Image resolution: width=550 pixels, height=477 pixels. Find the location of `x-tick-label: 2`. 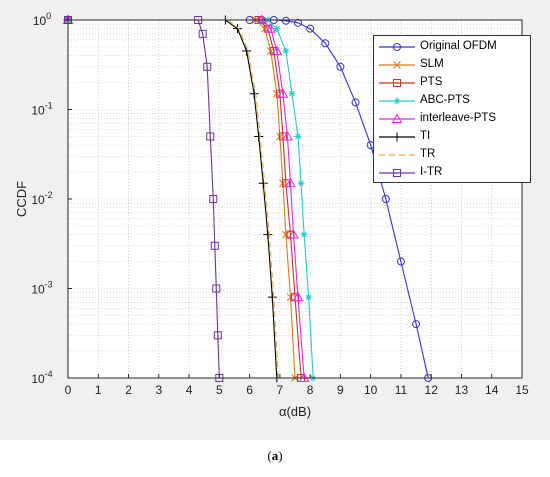

x-tick-label: 2 is located at coordinates (128, 390).